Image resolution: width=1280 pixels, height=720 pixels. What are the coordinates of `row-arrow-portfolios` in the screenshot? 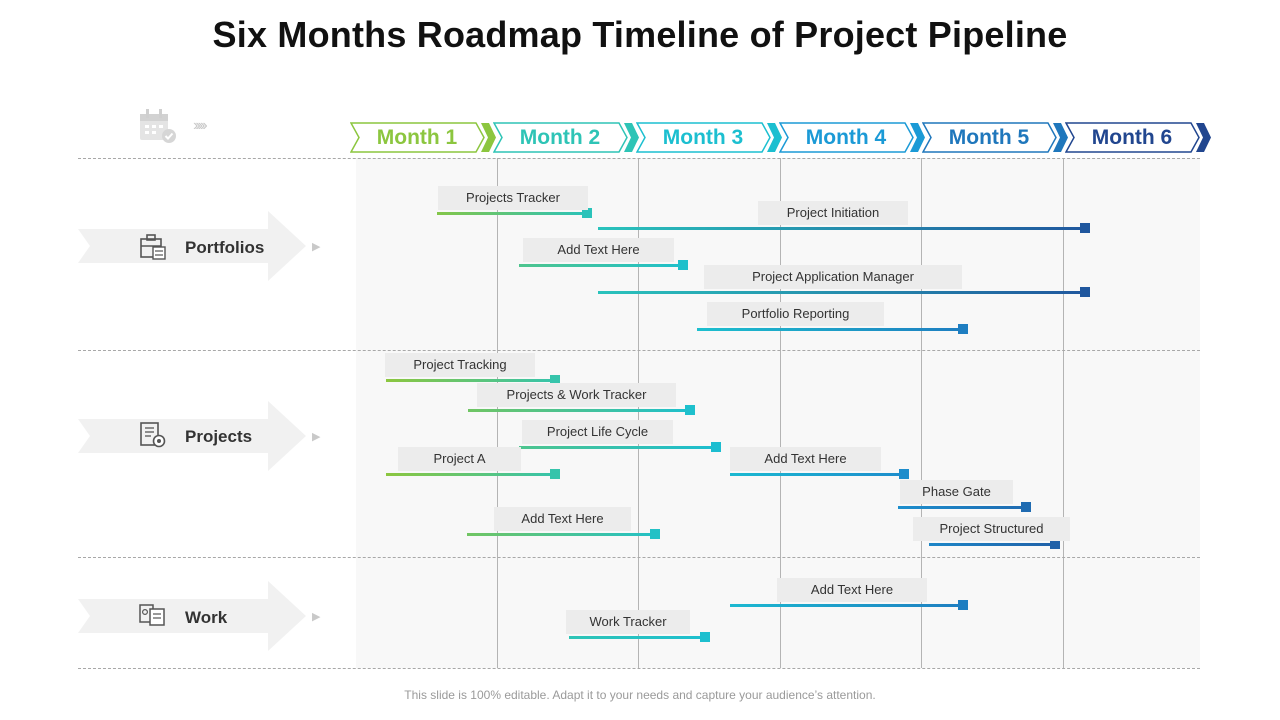 It's located at (192, 246).